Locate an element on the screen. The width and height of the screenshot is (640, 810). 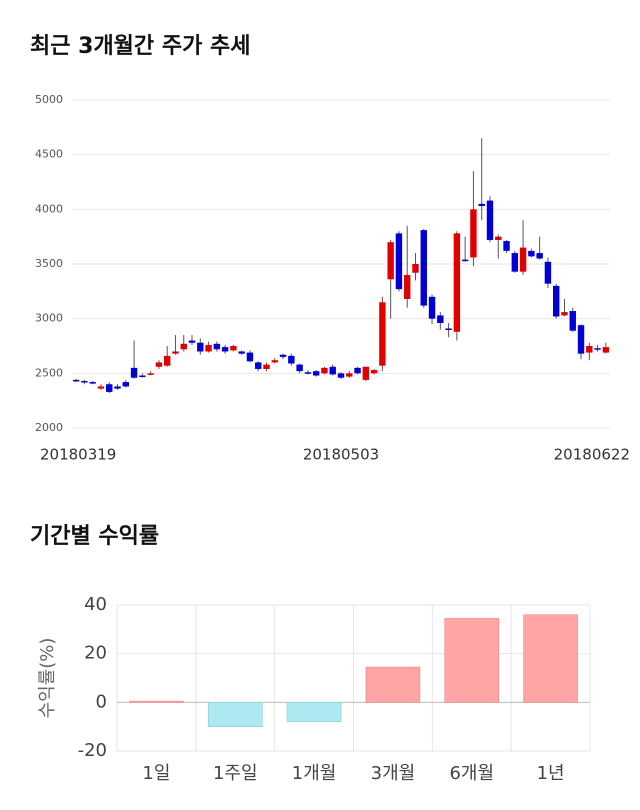
y-tick-label: 4000 is located at coordinates (49, 208).